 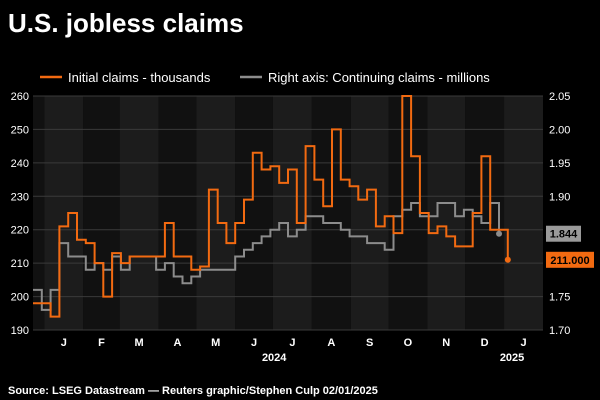 I want to click on continuing-last-value-badge, so click(x=563, y=233).